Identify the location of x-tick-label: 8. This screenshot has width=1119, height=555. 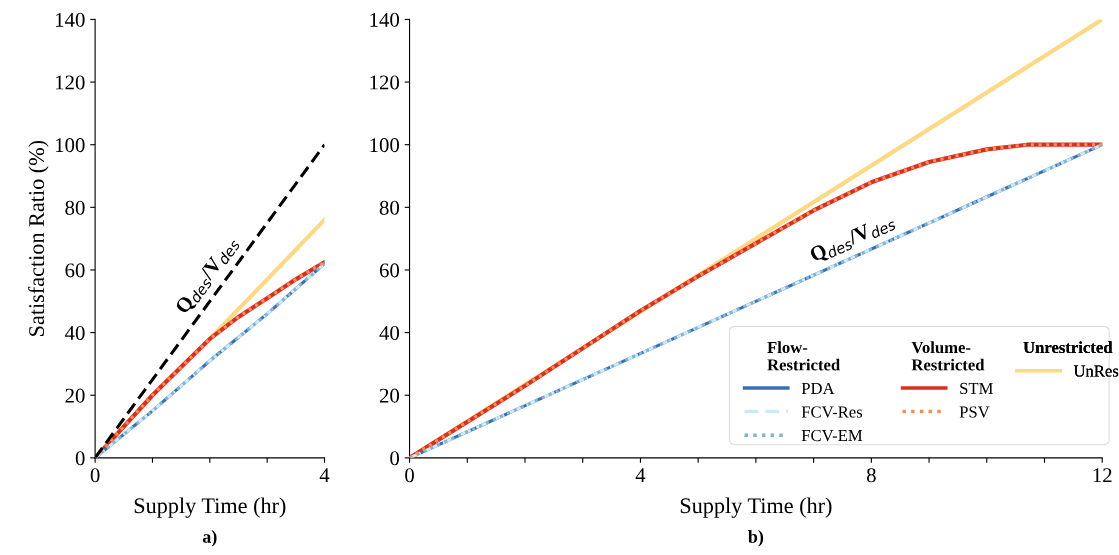
(871, 475).